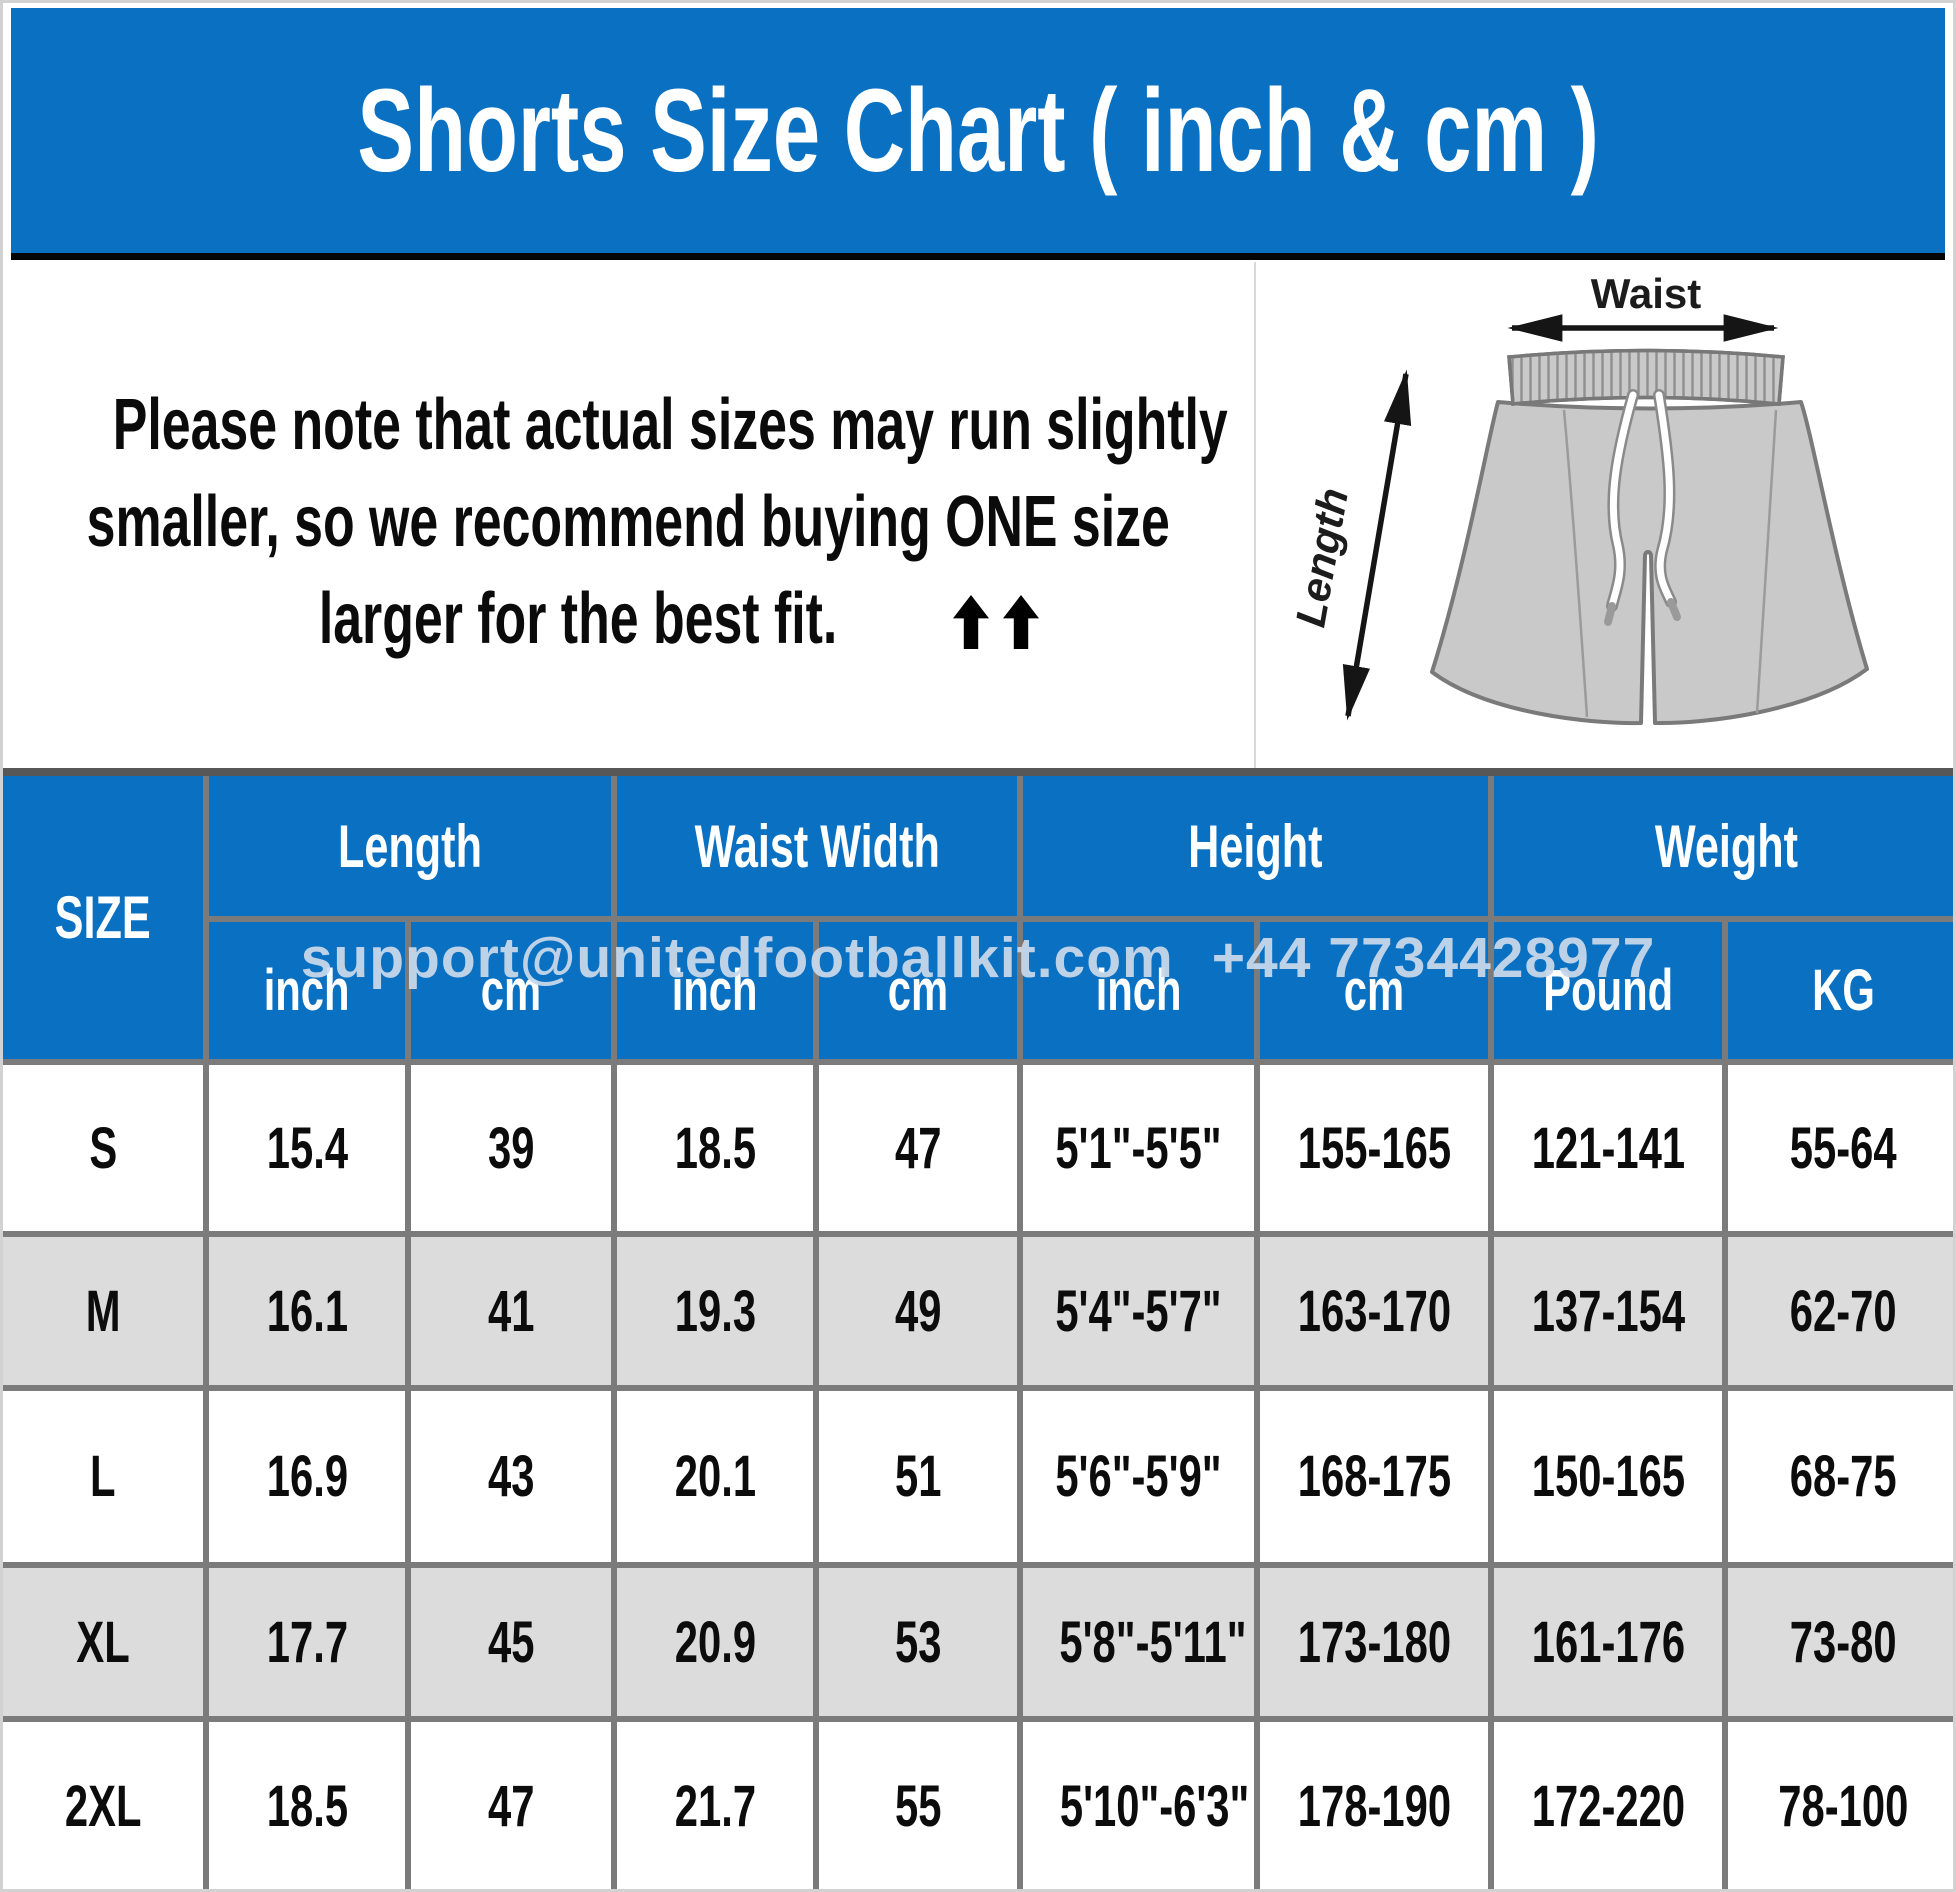 The height and width of the screenshot is (1892, 1956). What do you see at coordinates (307, 1148) in the screenshot?
I see `table-cell: 15.4` at bounding box center [307, 1148].